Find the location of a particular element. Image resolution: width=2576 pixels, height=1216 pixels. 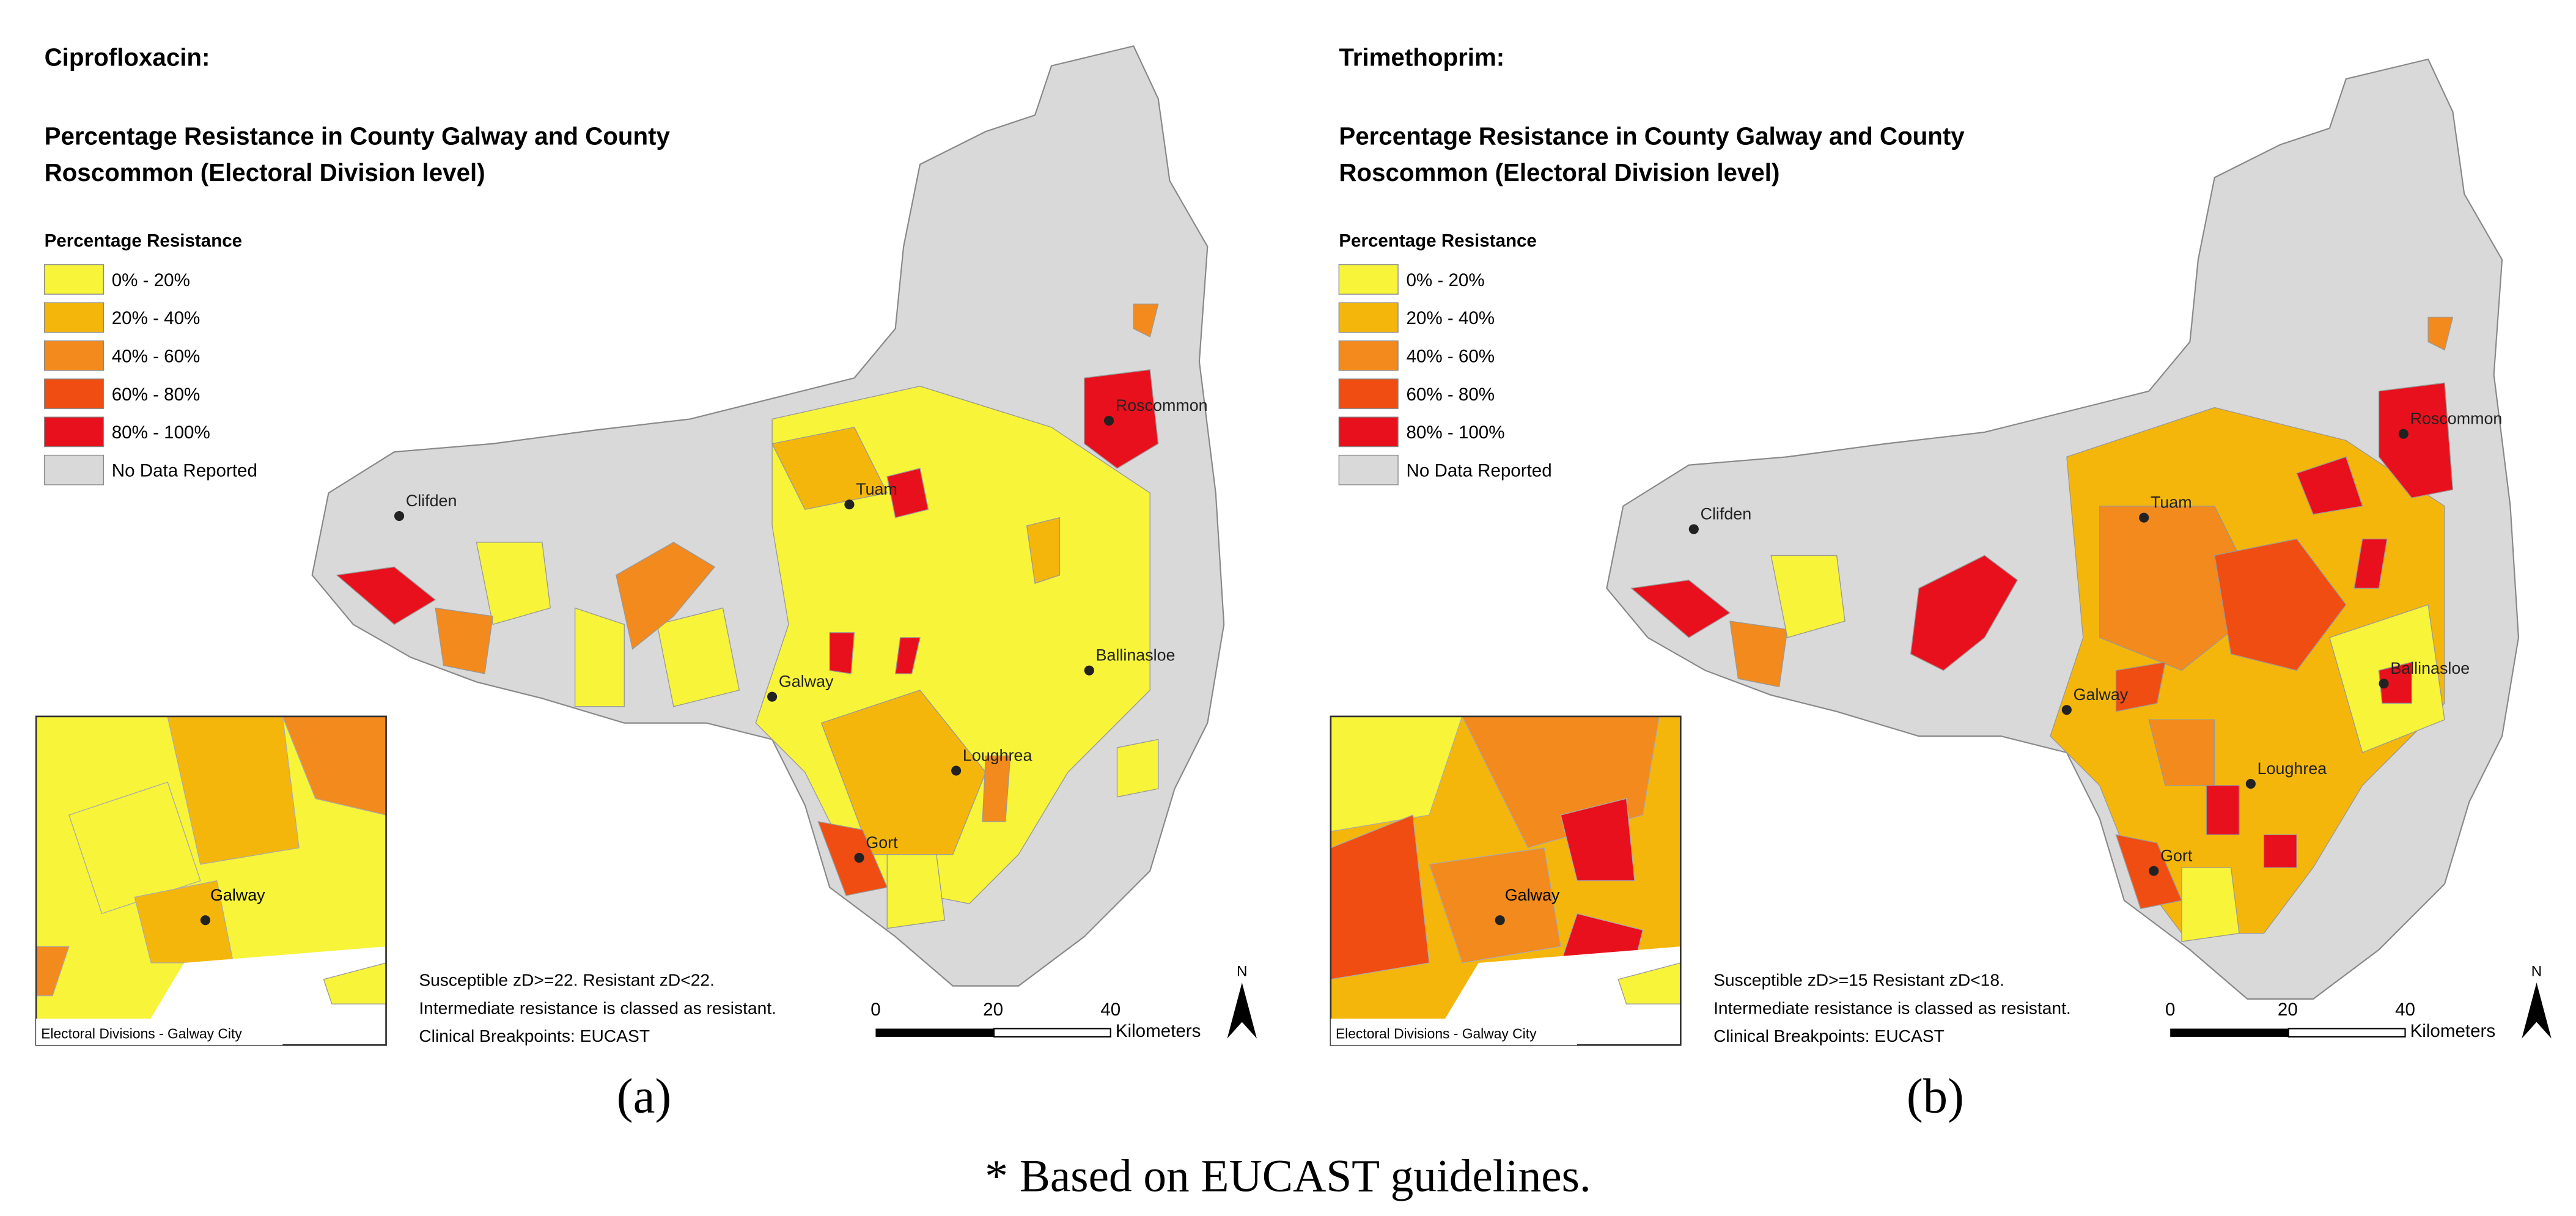

panel-label: (a) is located at coordinates (644, 1097).